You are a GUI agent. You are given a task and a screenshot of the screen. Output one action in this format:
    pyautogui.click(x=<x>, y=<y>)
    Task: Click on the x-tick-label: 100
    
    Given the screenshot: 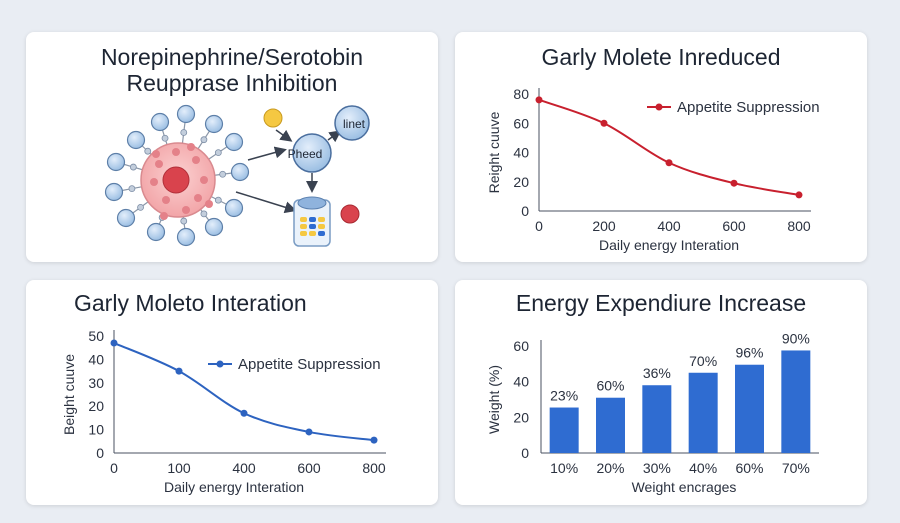 What is the action you would take?
    pyautogui.click(x=179, y=468)
    